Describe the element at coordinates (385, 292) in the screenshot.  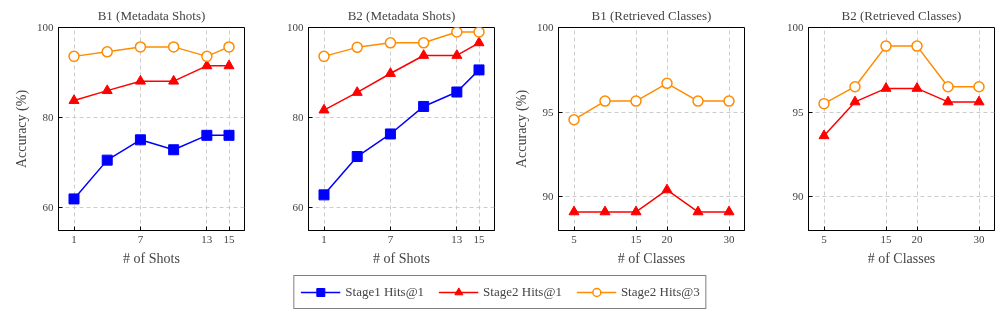
I see `legend-label: Stage1 Hits@1` at that location.